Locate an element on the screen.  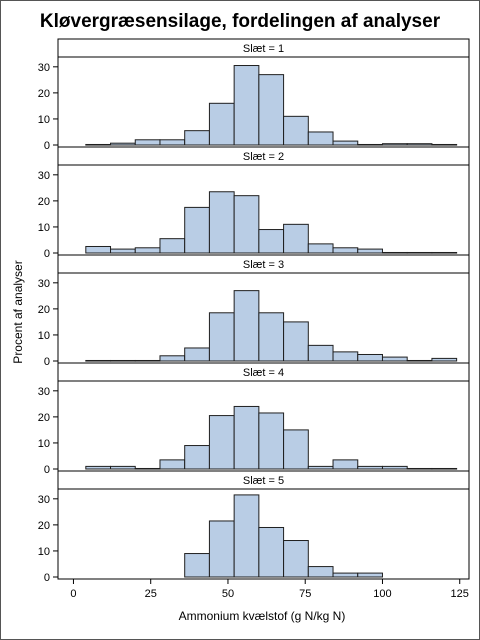
x-axis-label: Ammonium kvælstof (g N/kg N) is located at coordinates (262, 616).